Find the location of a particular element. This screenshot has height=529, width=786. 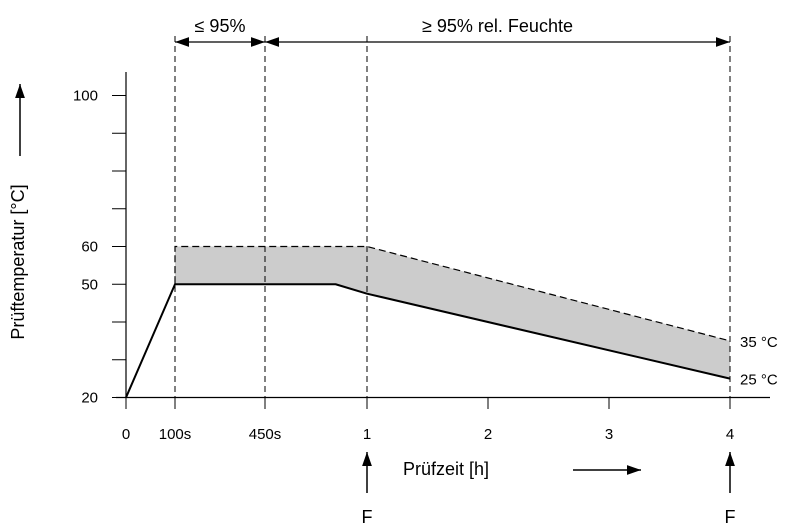

x-tick-label: 450s is located at coordinates (265, 434).